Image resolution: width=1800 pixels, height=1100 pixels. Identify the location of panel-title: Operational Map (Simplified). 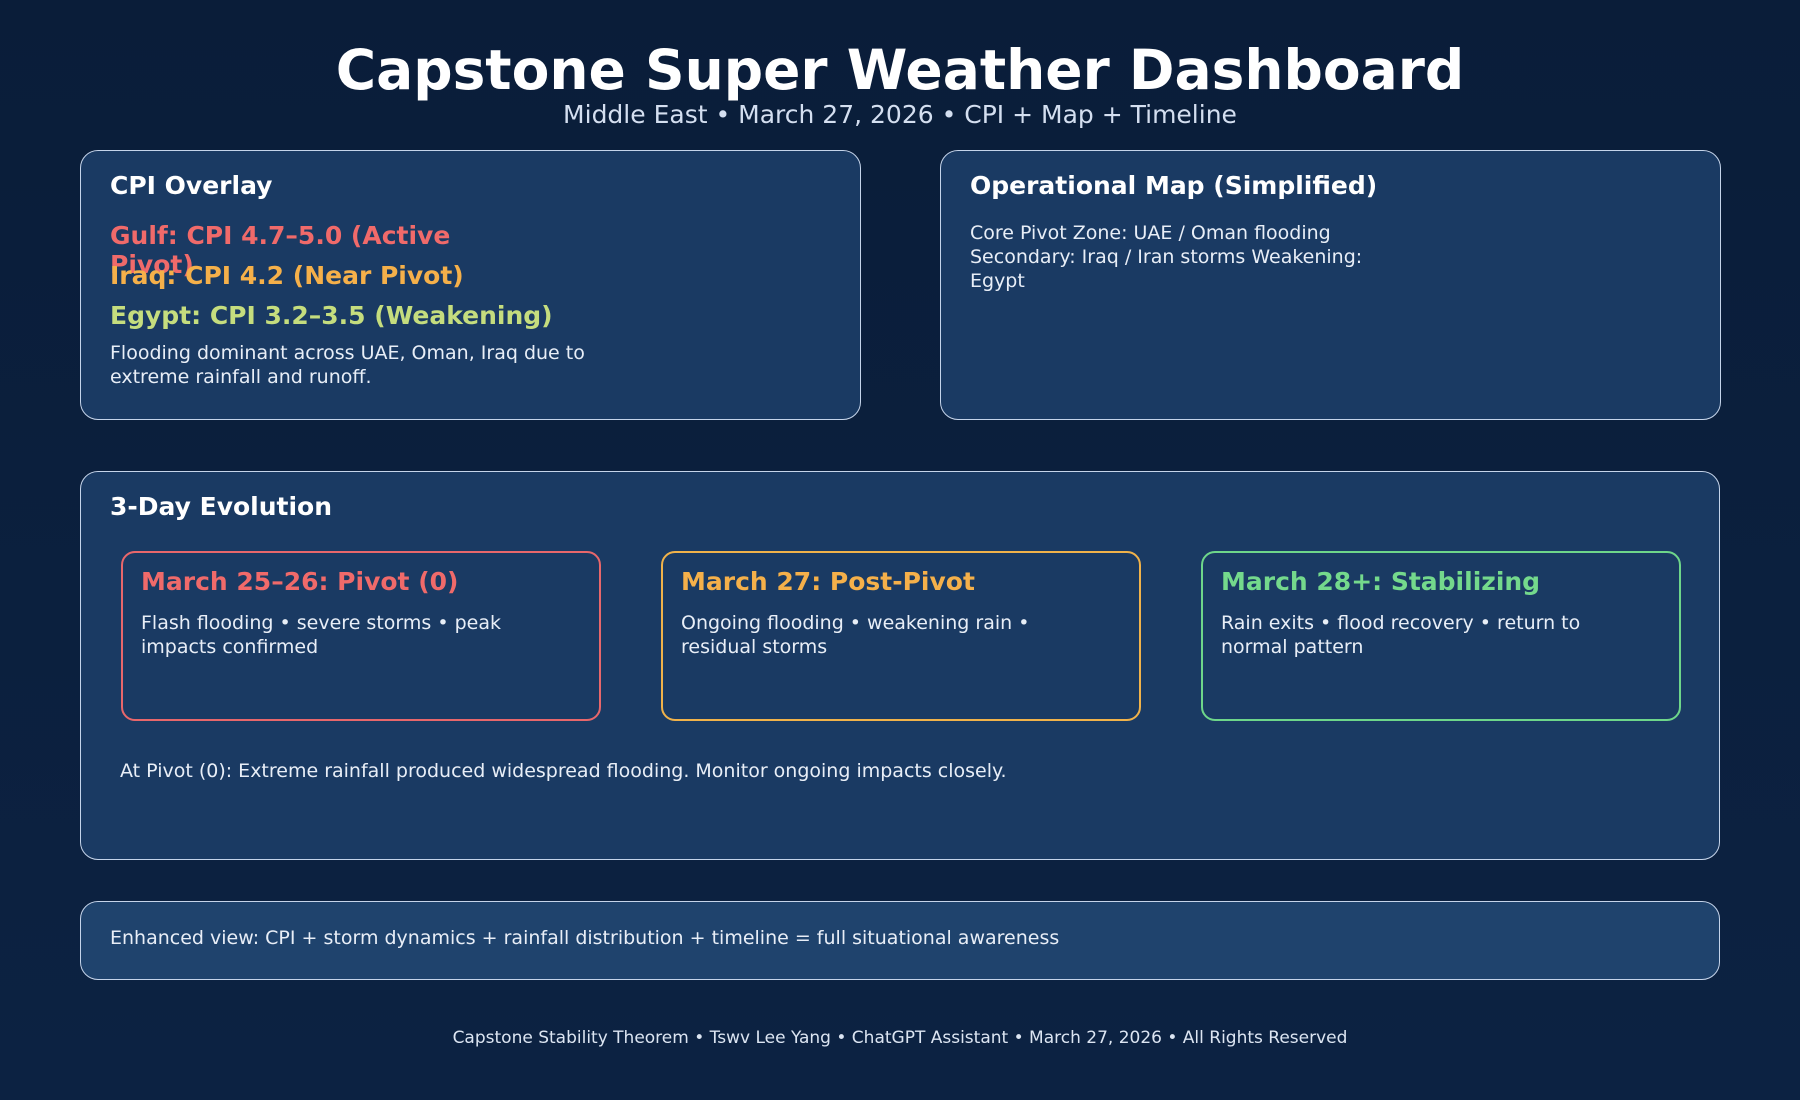
(1174, 185).